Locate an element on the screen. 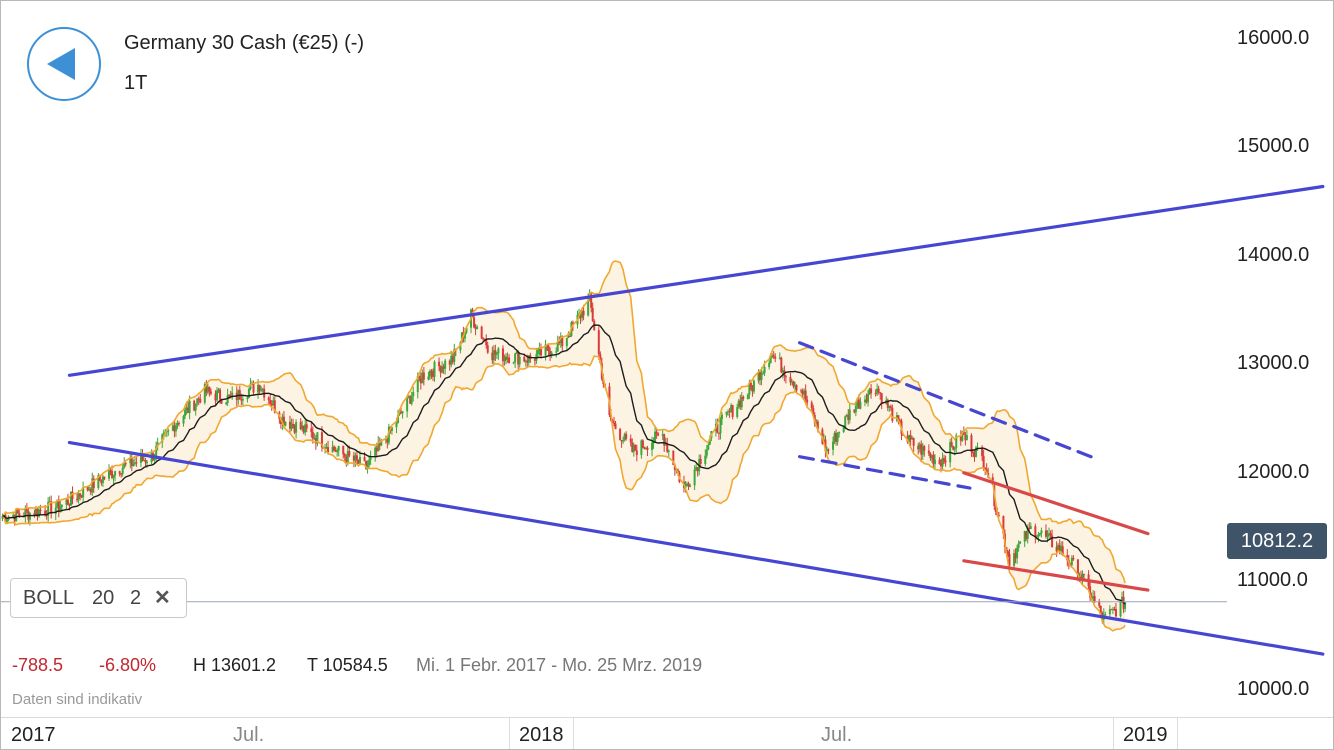  last-price-tag: 10812.2 is located at coordinates (1277, 541).